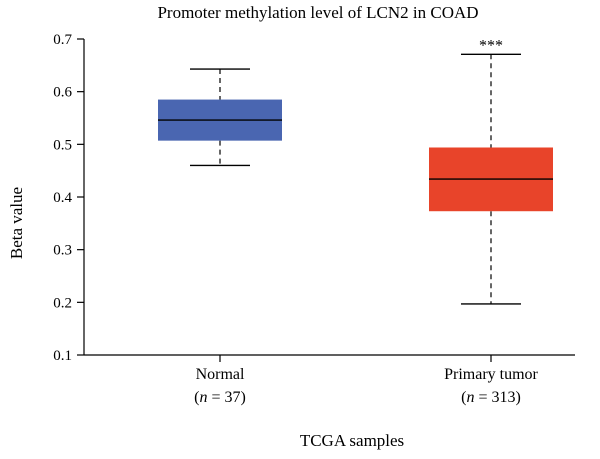 This screenshot has height=459, width=600. What do you see at coordinates (62, 198) in the screenshot?
I see `y-tick-label: 0.4` at bounding box center [62, 198].